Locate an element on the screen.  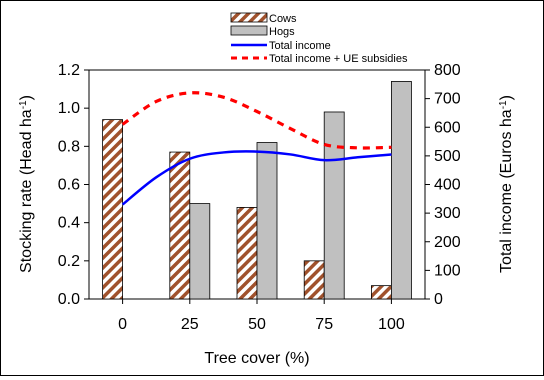
y-left-tick-label: 0.0 is located at coordinates (69, 299).